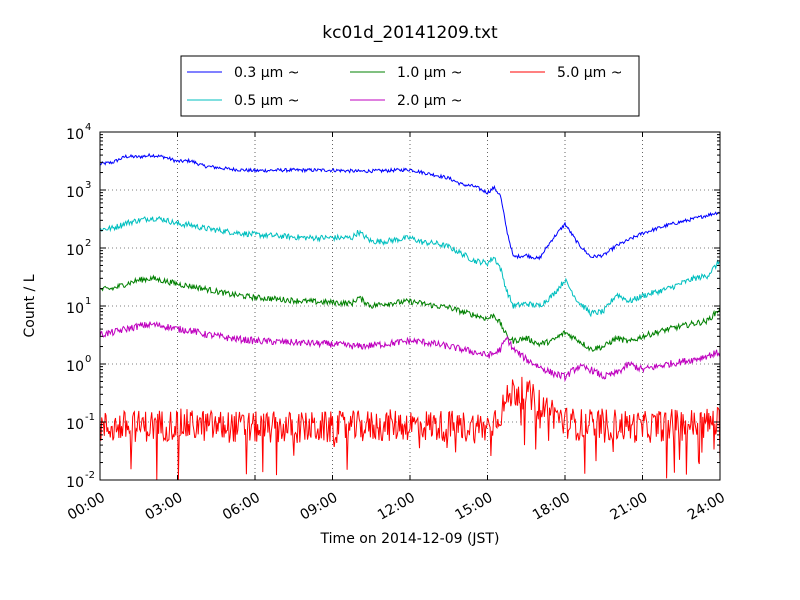 The image size is (800, 600). I want to click on x-tick-label: 06:00, so click(241, 507).